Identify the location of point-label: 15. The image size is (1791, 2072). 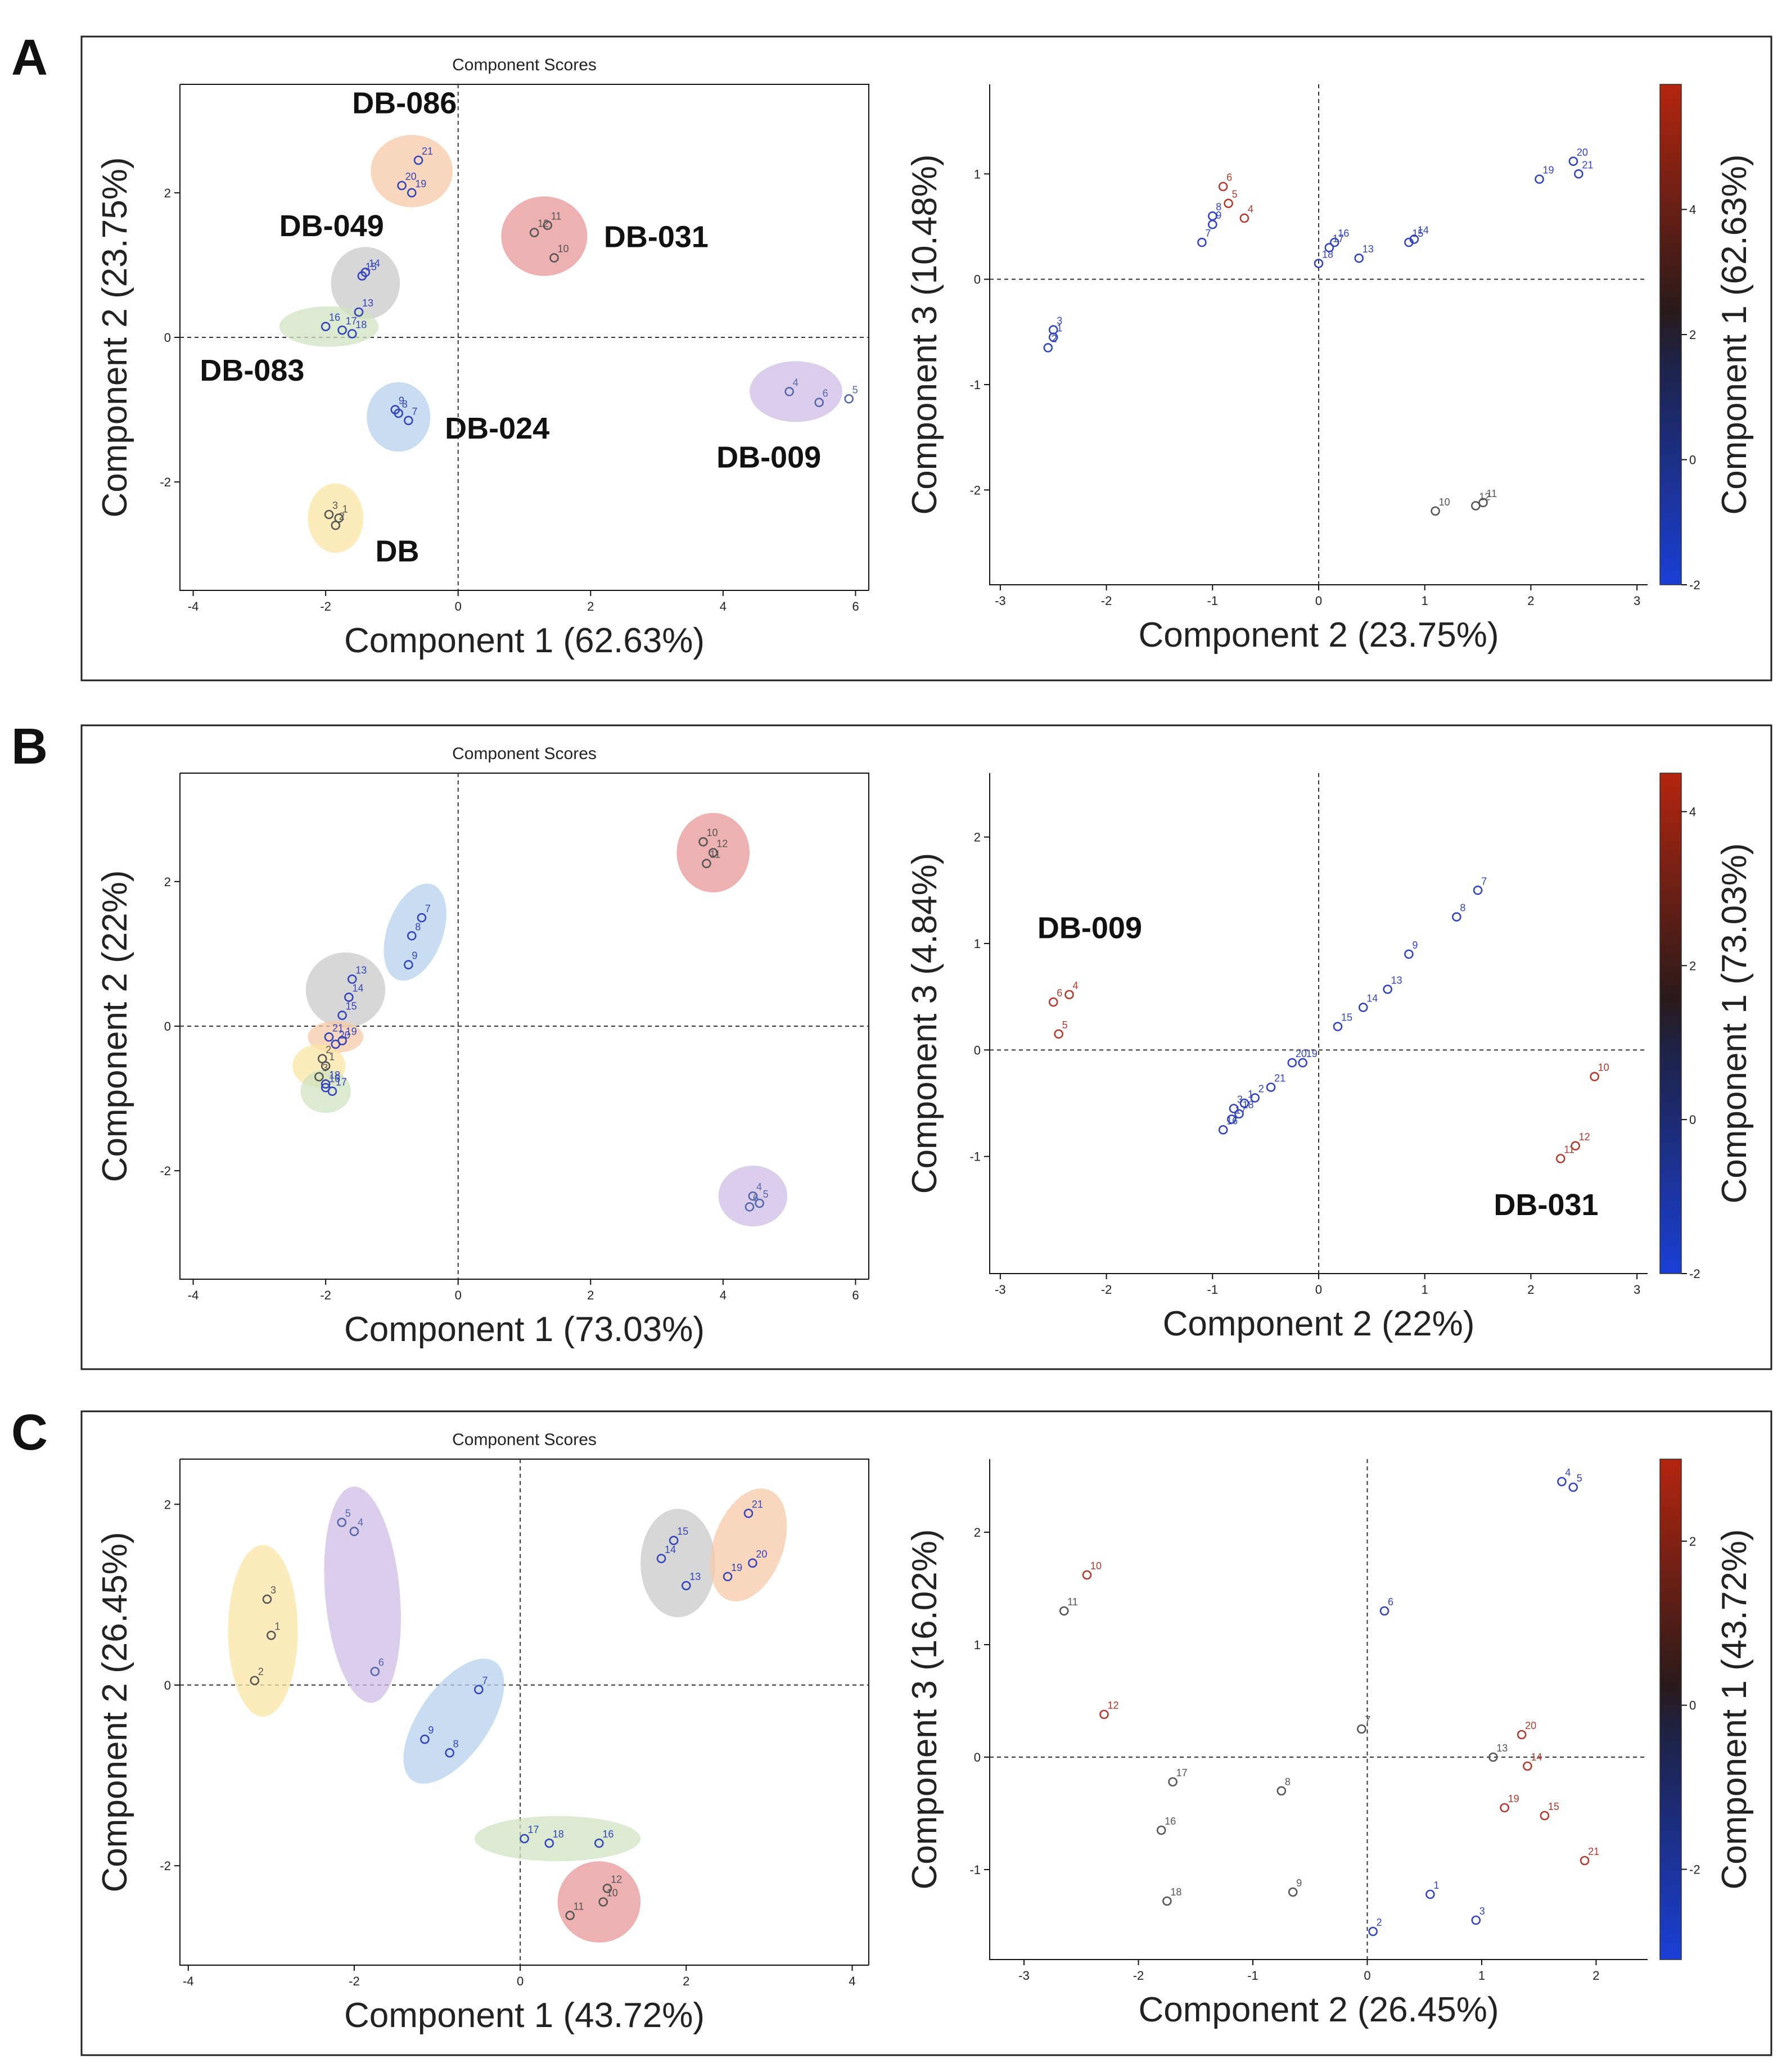
(1346, 1017).